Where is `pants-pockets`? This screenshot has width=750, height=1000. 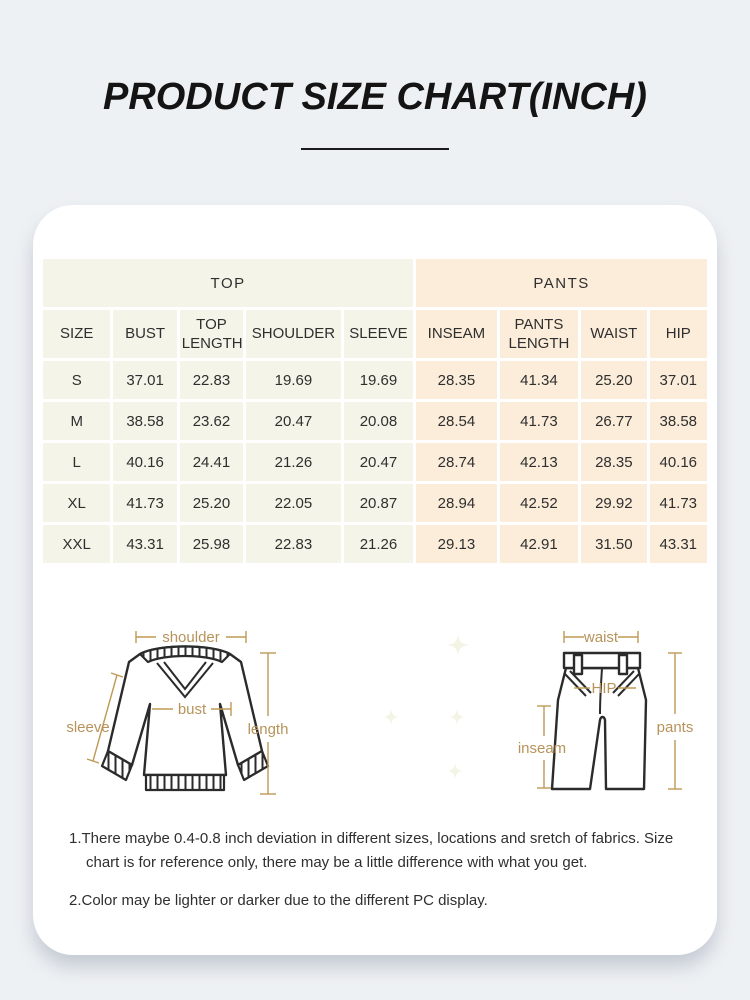
pants-pockets is located at coordinates (602, 683).